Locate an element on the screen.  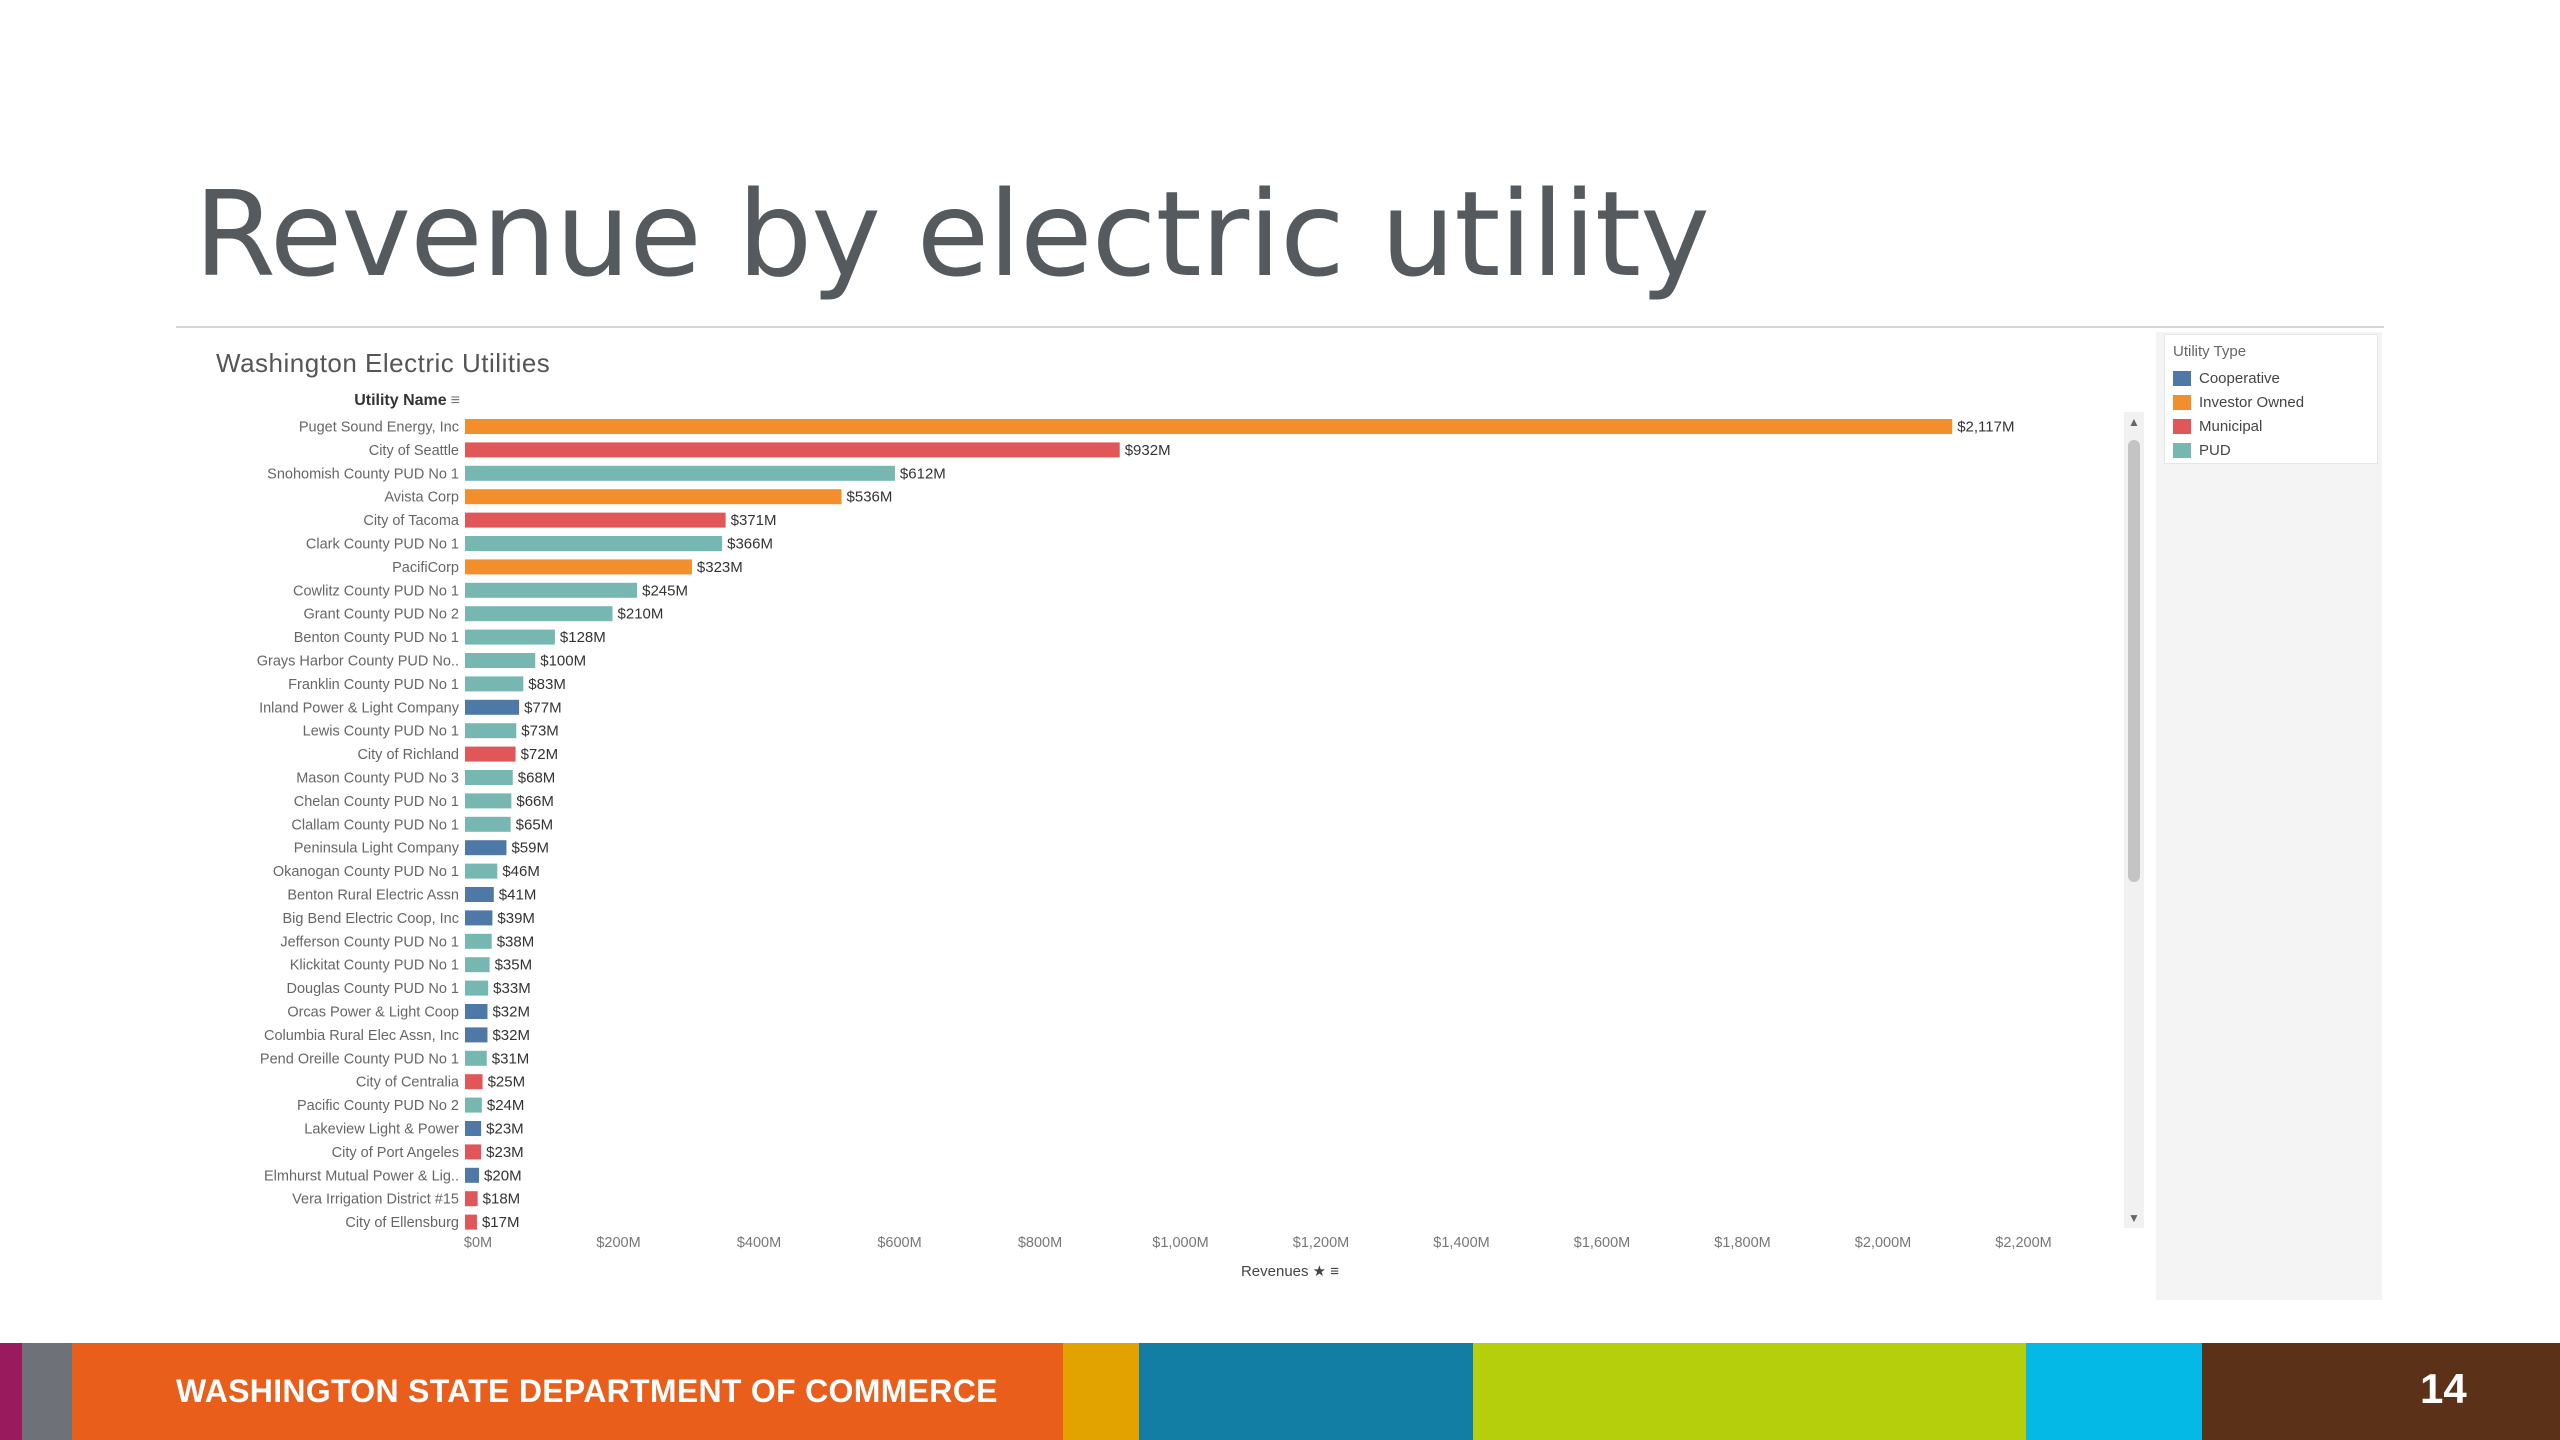
legend-item-pud: PUD is located at coordinates (2202, 450).